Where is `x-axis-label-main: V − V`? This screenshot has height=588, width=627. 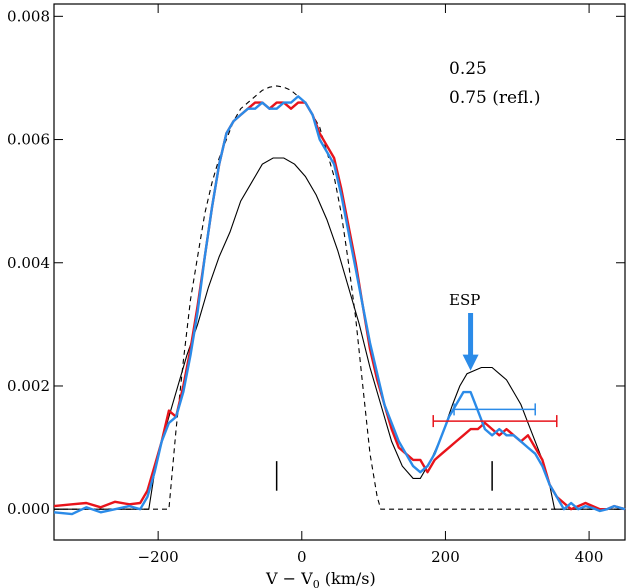
x-axis-label-main: V − V is located at coordinates (289, 578).